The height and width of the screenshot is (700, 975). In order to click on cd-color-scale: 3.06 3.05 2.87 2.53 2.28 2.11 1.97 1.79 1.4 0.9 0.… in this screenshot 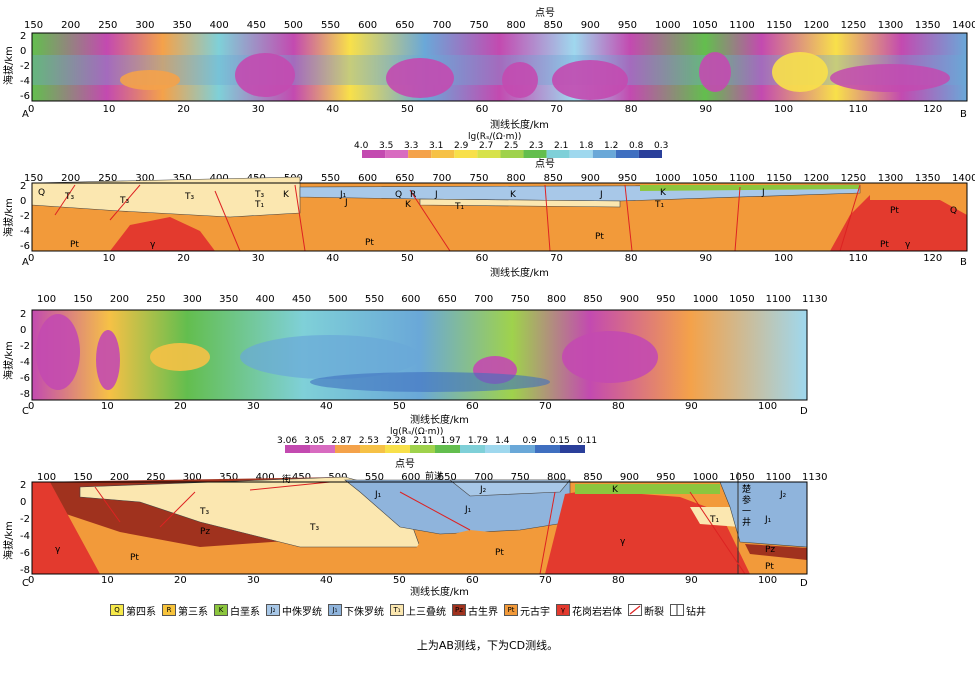, I will do `click(437, 444)`.